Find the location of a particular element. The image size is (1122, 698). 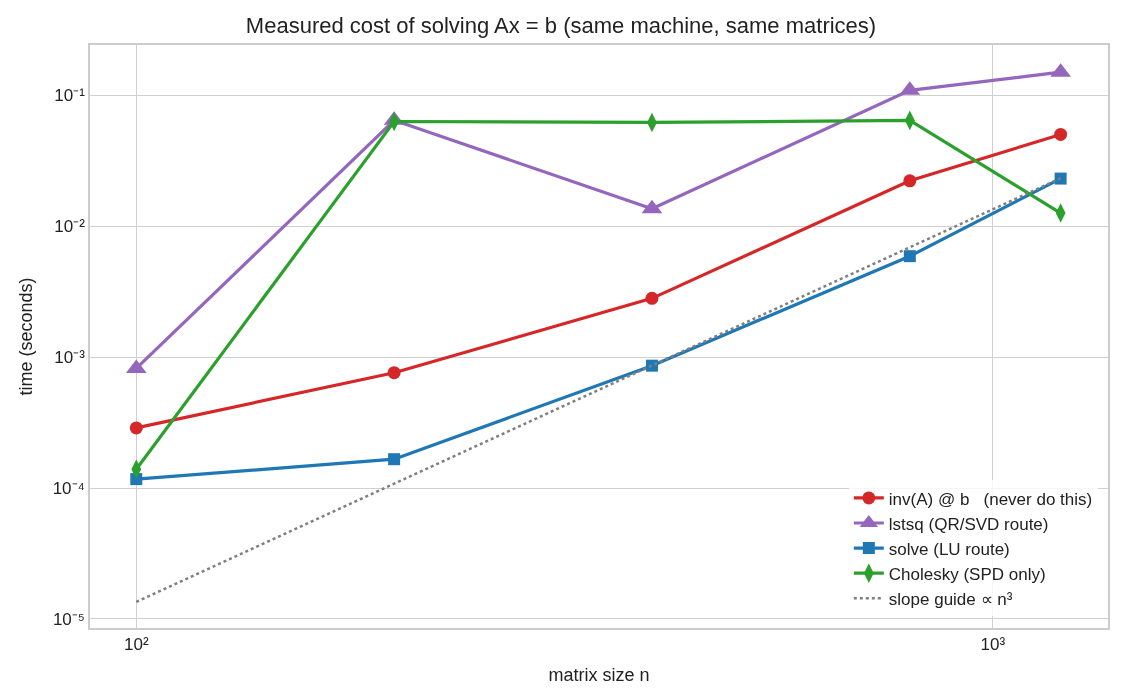

legend-label: slope guide ∝ n³ is located at coordinates (950, 599).